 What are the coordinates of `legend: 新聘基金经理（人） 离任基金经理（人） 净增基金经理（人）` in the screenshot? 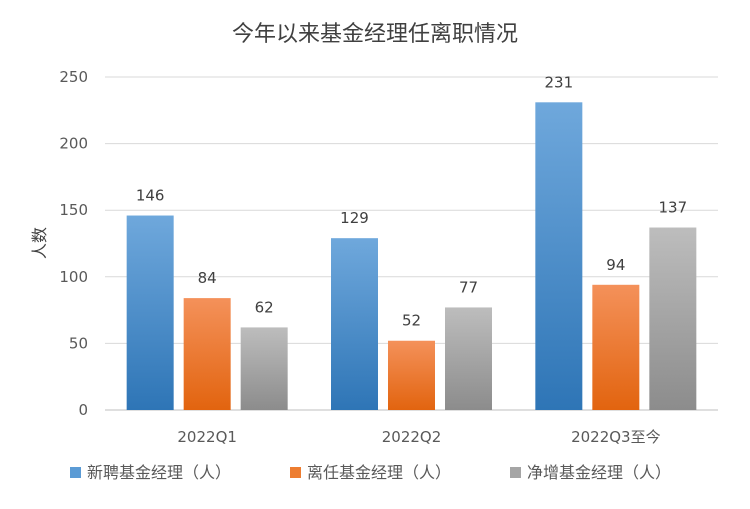 It's located at (370, 472).